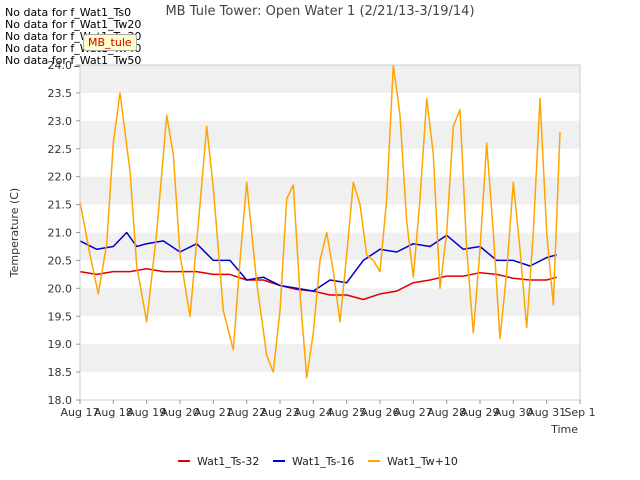 Image resolution: width=640 pixels, height=480 pixels. Describe the element at coordinates (60, 260) in the screenshot. I see `y-tick-label: 20.5` at that location.